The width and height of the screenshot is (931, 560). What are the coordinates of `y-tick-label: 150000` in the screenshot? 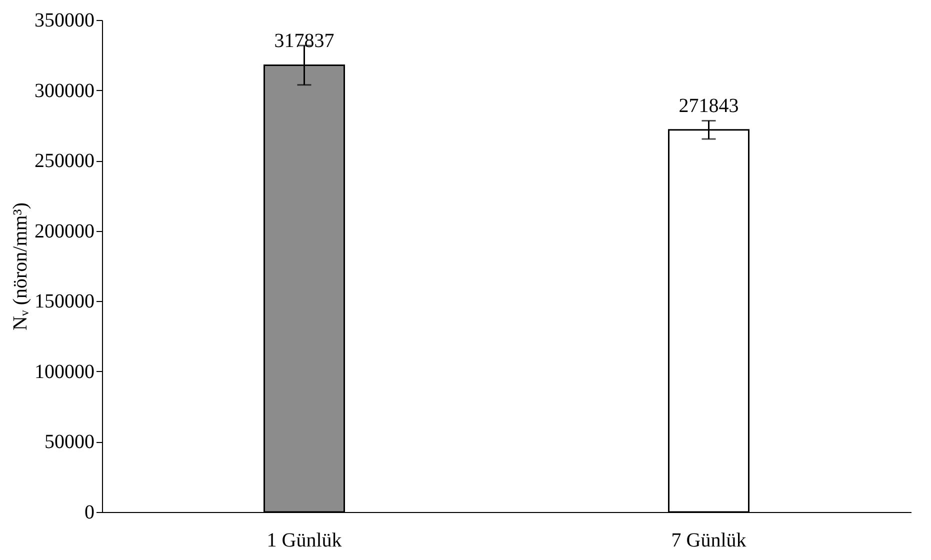 It's located at (64, 301).